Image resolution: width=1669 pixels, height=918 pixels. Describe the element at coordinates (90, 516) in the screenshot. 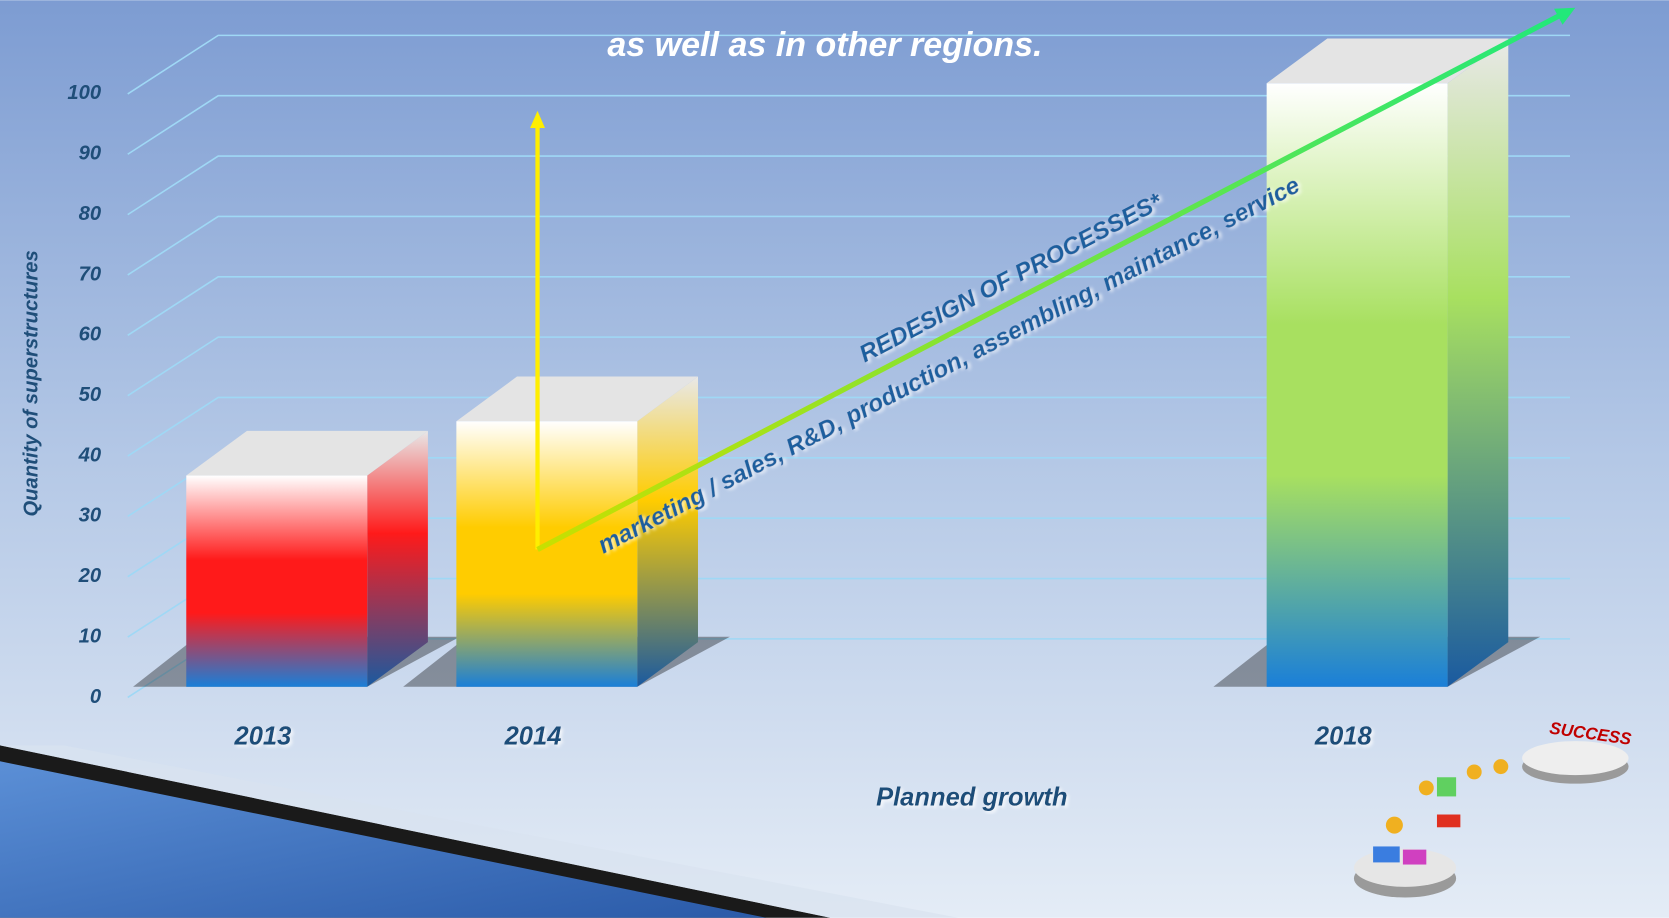

I see `y-tick-label: 30` at that location.